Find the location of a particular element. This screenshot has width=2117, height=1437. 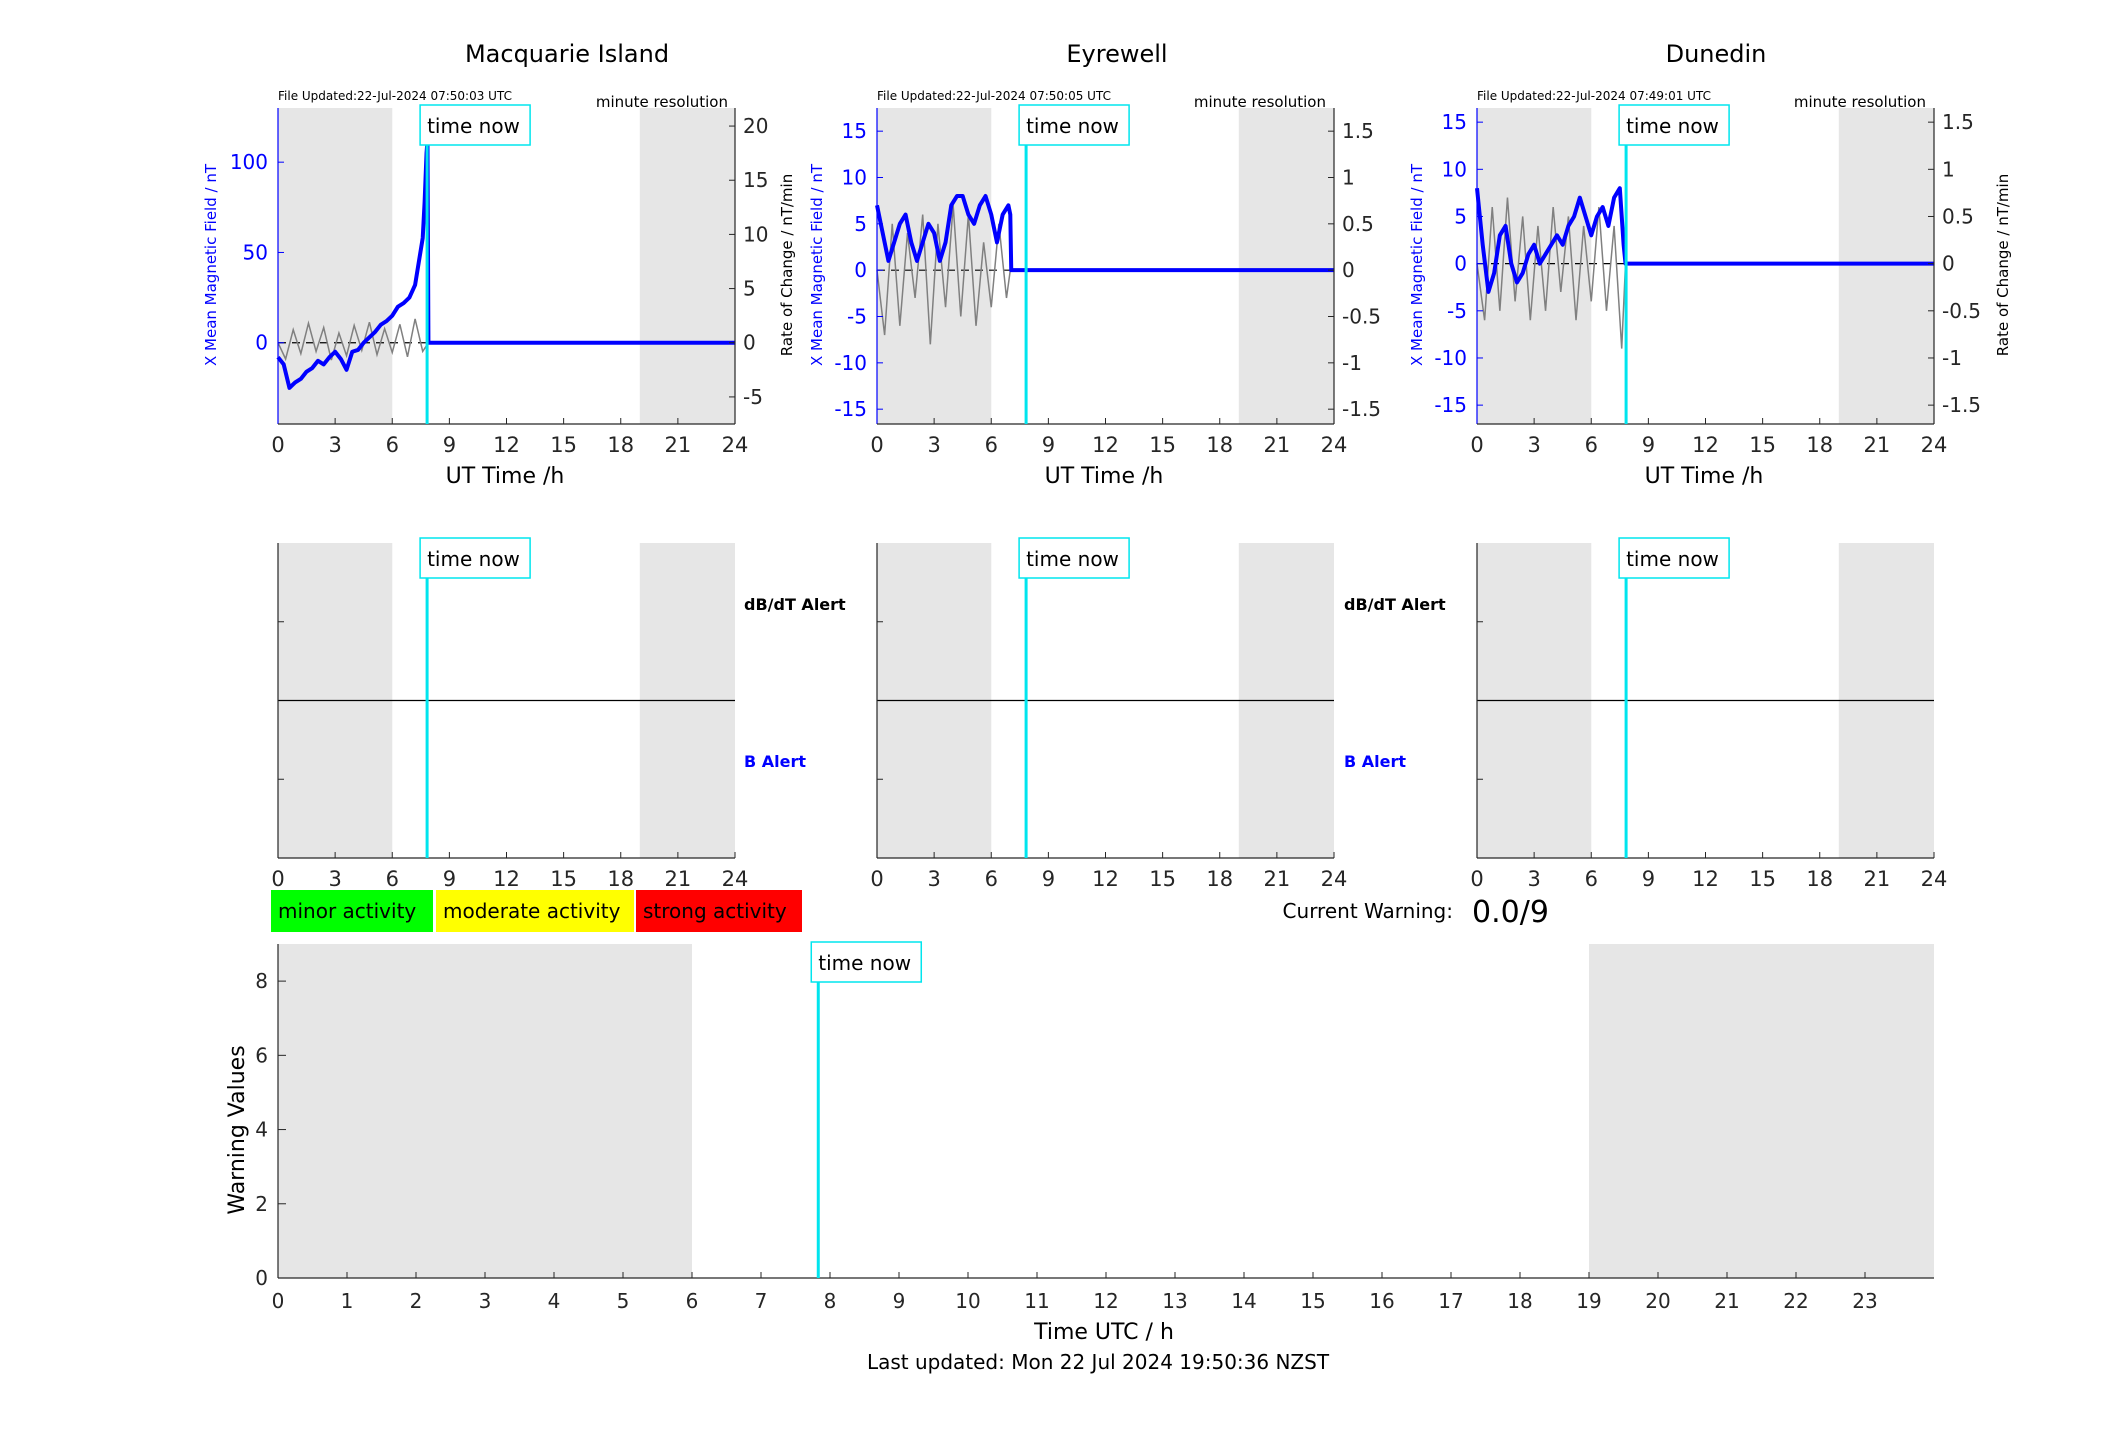

x-tick-label-4-0: 0 is located at coordinates (876, 879).